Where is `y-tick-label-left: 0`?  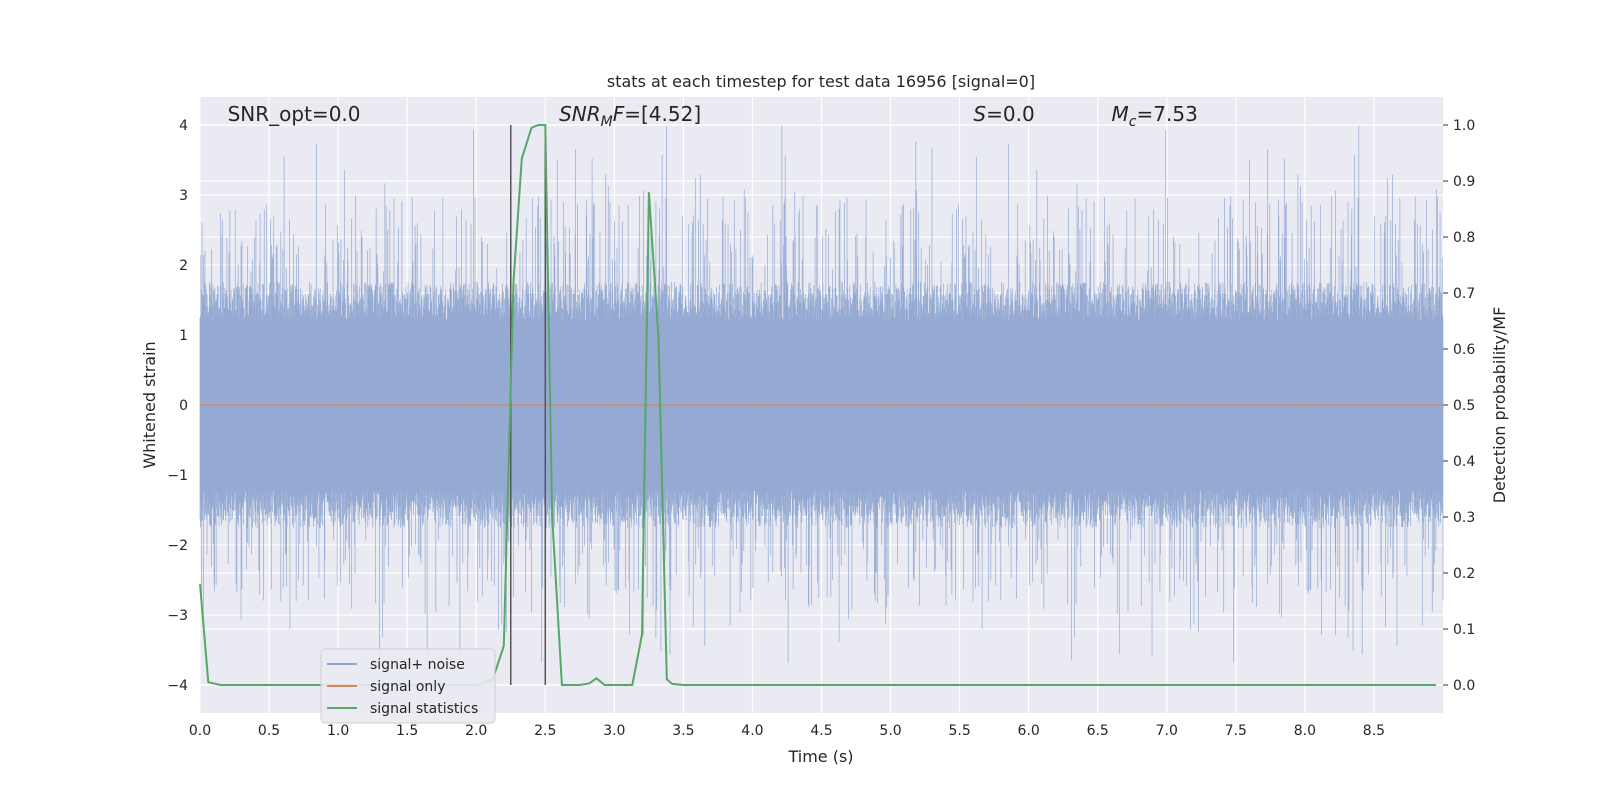
y-tick-label-left: 0 is located at coordinates (183, 406).